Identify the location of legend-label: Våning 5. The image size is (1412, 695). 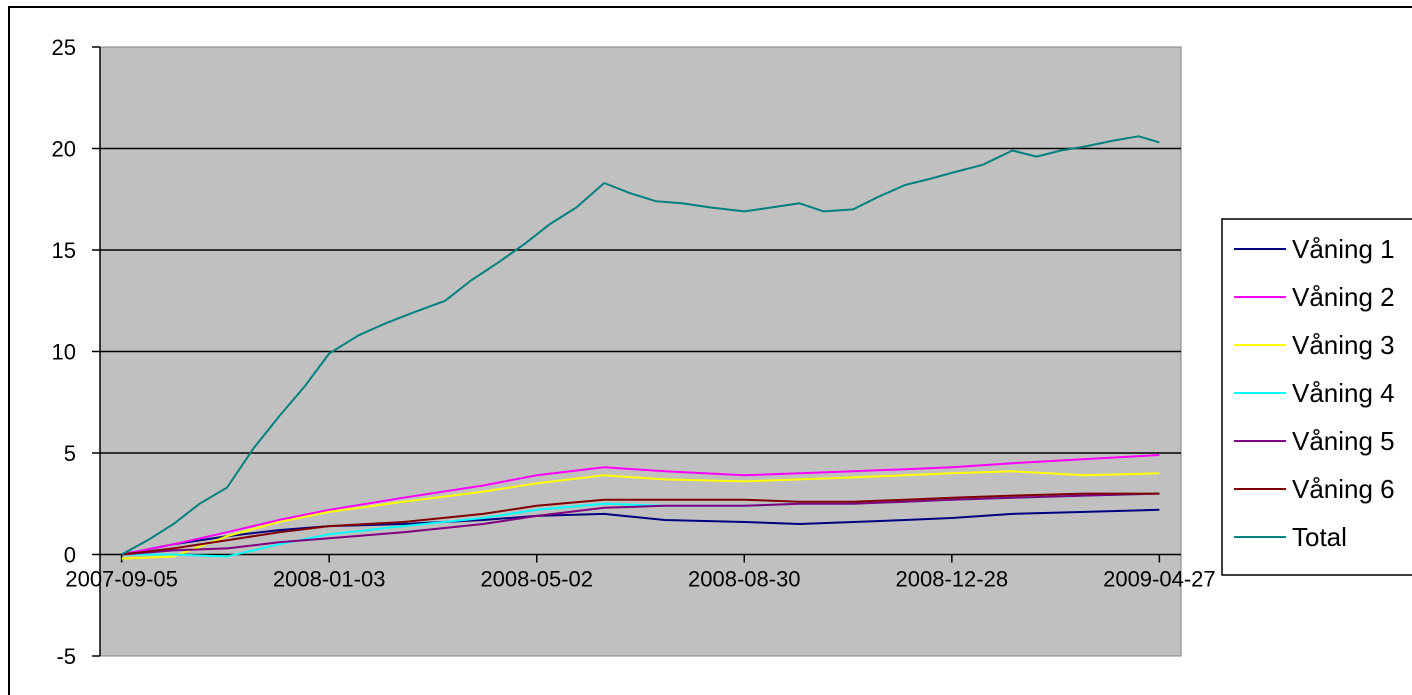
(1343, 441).